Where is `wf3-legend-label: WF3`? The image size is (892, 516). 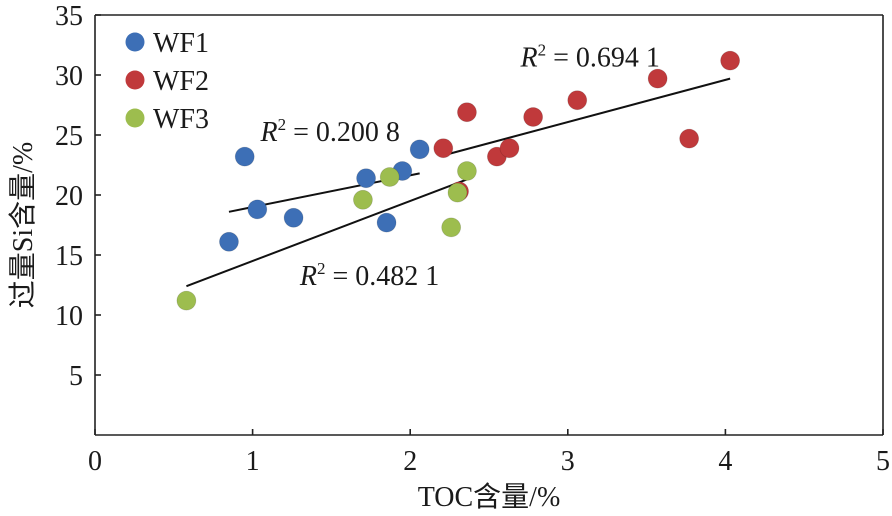
wf3-legend-label: WF3 is located at coordinates (181, 119).